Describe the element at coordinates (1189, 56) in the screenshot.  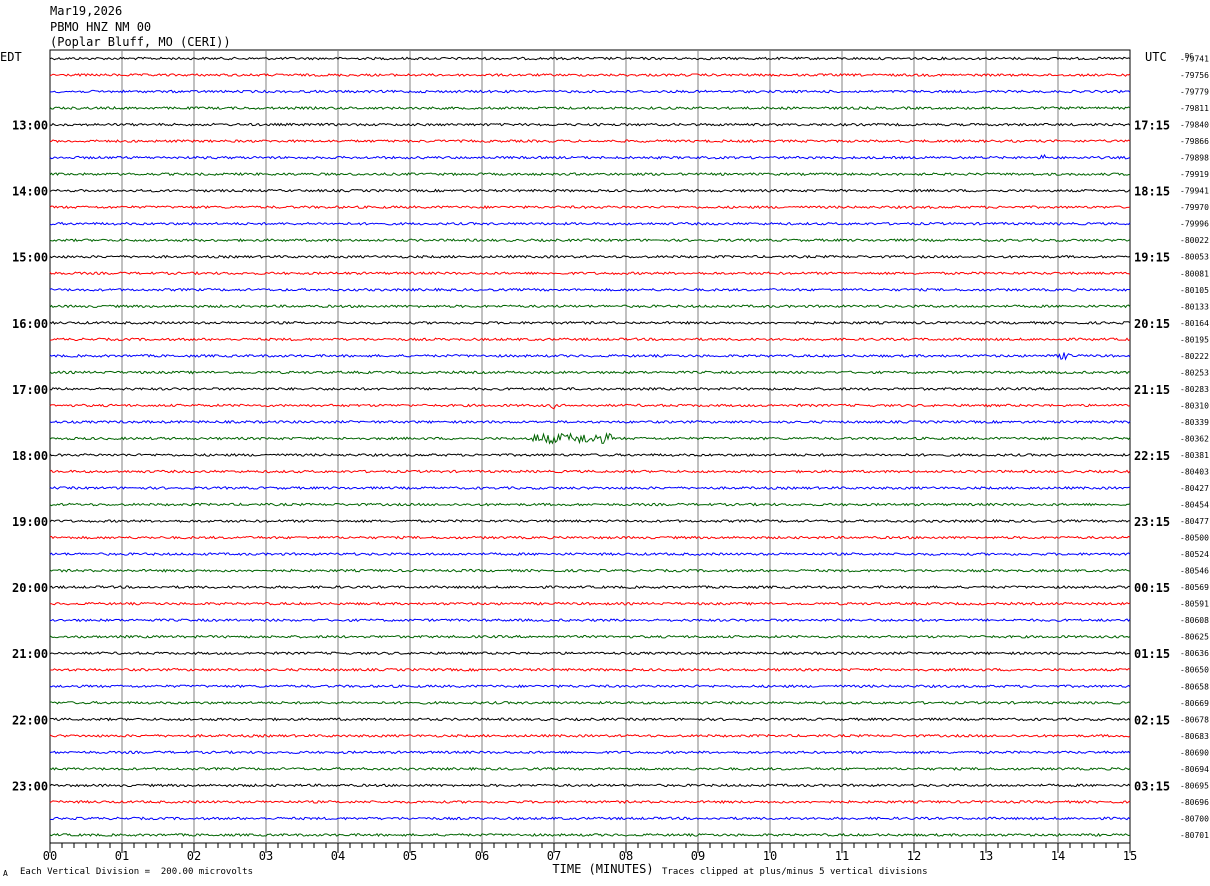
I see `dc-label: DC` at that location.